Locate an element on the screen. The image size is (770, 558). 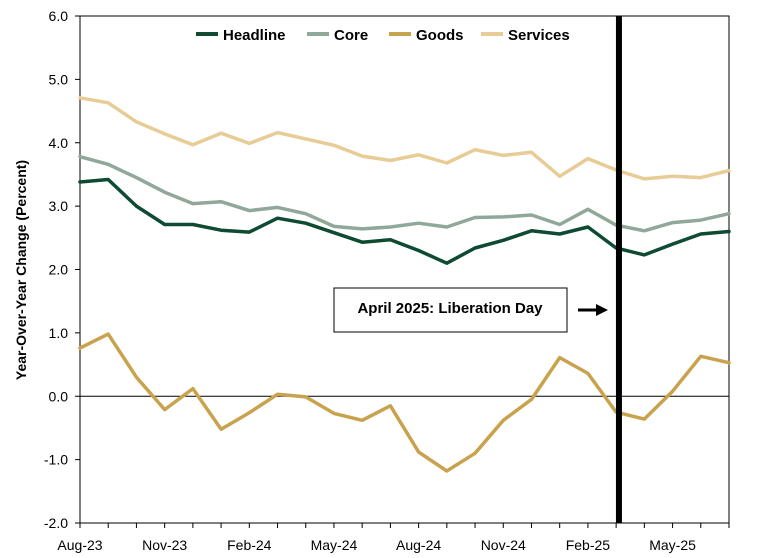
legend-label-services: Services is located at coordinates (539, 35).